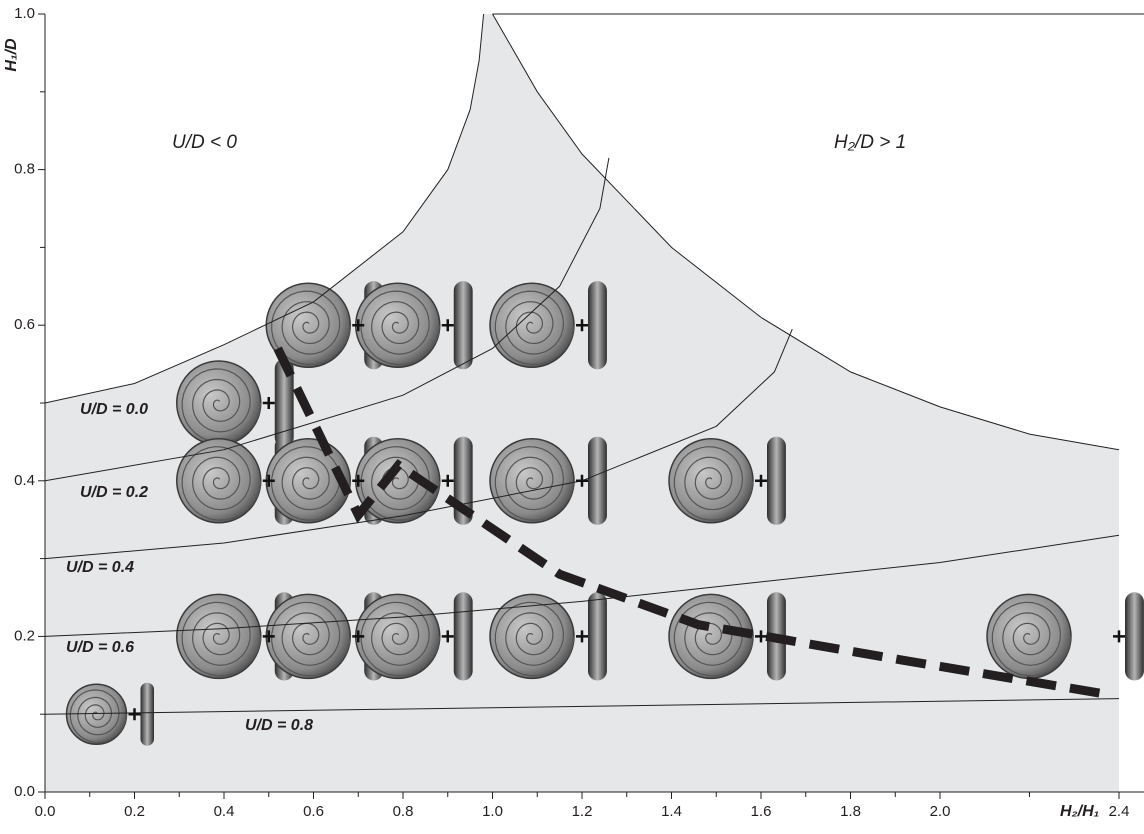  Describe the element at coordinates (403, 811) in the screenshot. I see `x-tick-label: 0.8` at that location.